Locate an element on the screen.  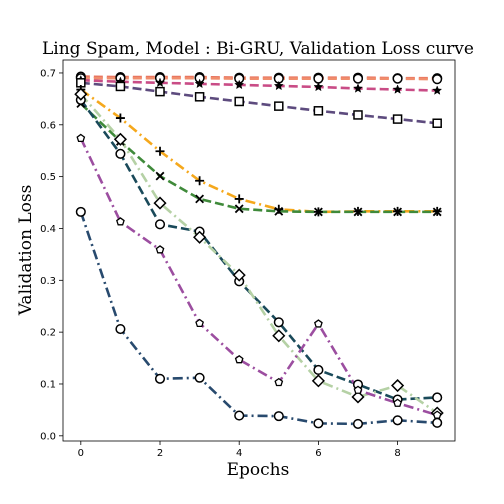
x-axis-label: Epochs is located at coordinates (258, 470).